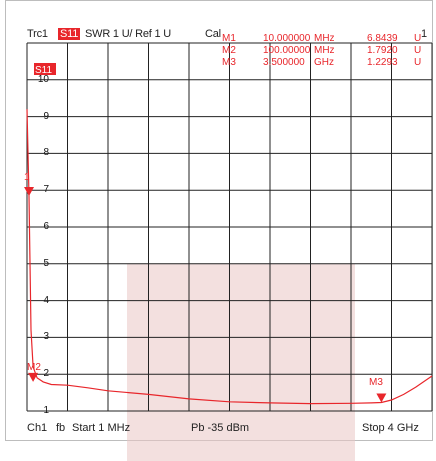  Describe the element at coordinates (287, 50) in the screenshot. I see `marker-freq: 100.00000` at that location.